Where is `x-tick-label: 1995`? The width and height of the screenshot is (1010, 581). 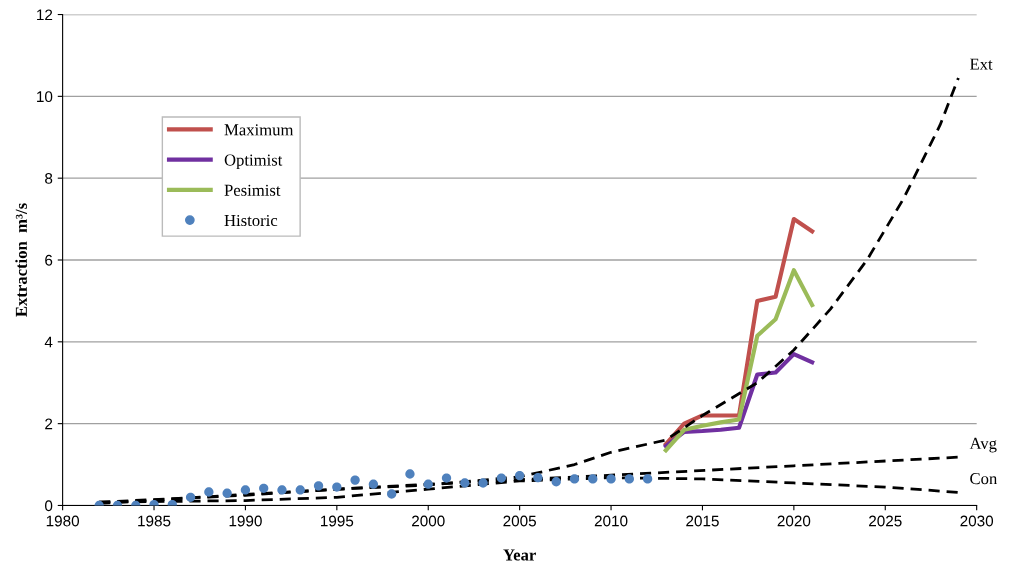
x-tick-label: 1995 is located at coordinates (337, 521).